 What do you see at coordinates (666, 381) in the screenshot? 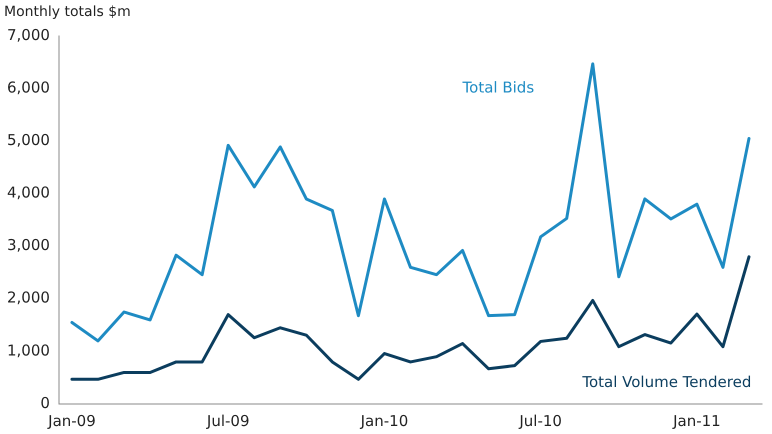
I see `text: Total Volume Tendered` at bounding box center [666, 381].